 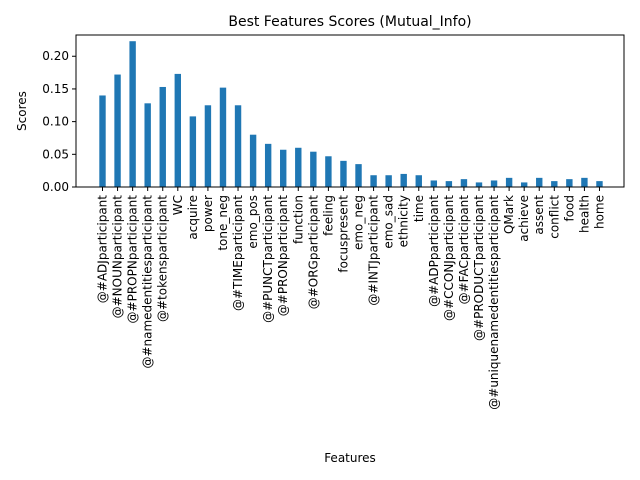 I want to click on x-tick-label: @#ORGparticipant, so click(x=313, y=252).